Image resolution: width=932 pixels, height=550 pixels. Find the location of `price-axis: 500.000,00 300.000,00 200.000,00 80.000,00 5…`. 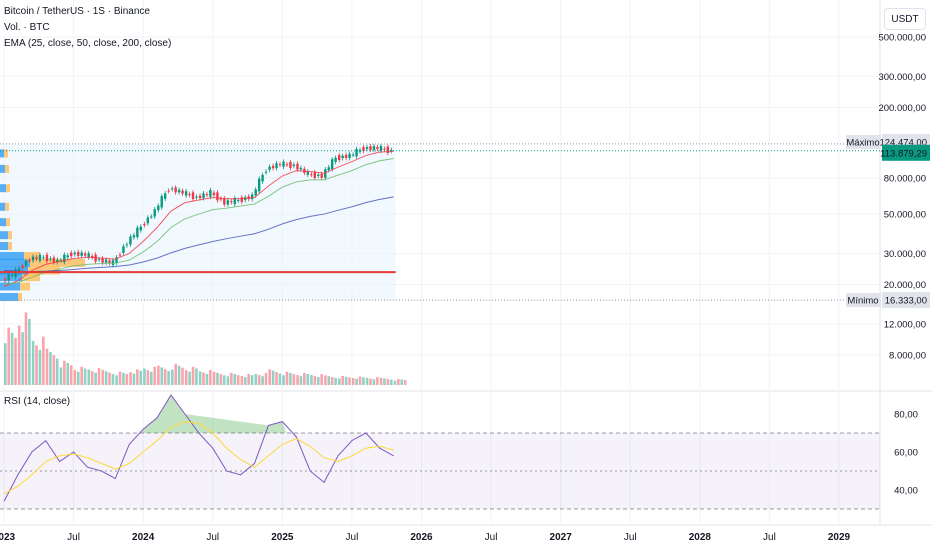

price-axis: 500.000,00 300.000,00 200.000,00 80.000,00 5… is located at coordinates (888, 197).